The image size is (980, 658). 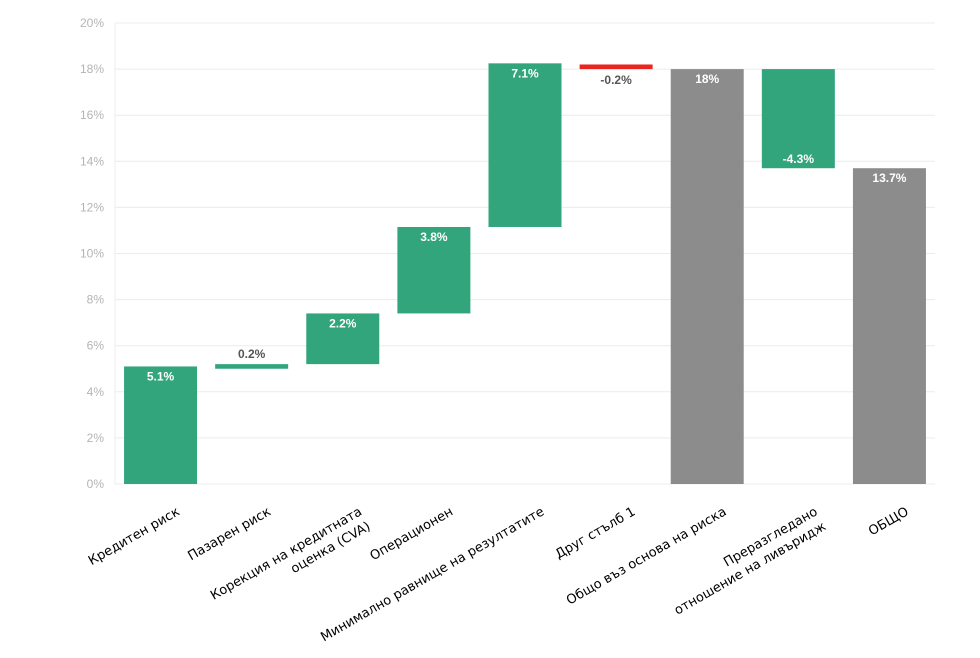 I want to click on data-label: 2.2%, so click(x=343, y=323).